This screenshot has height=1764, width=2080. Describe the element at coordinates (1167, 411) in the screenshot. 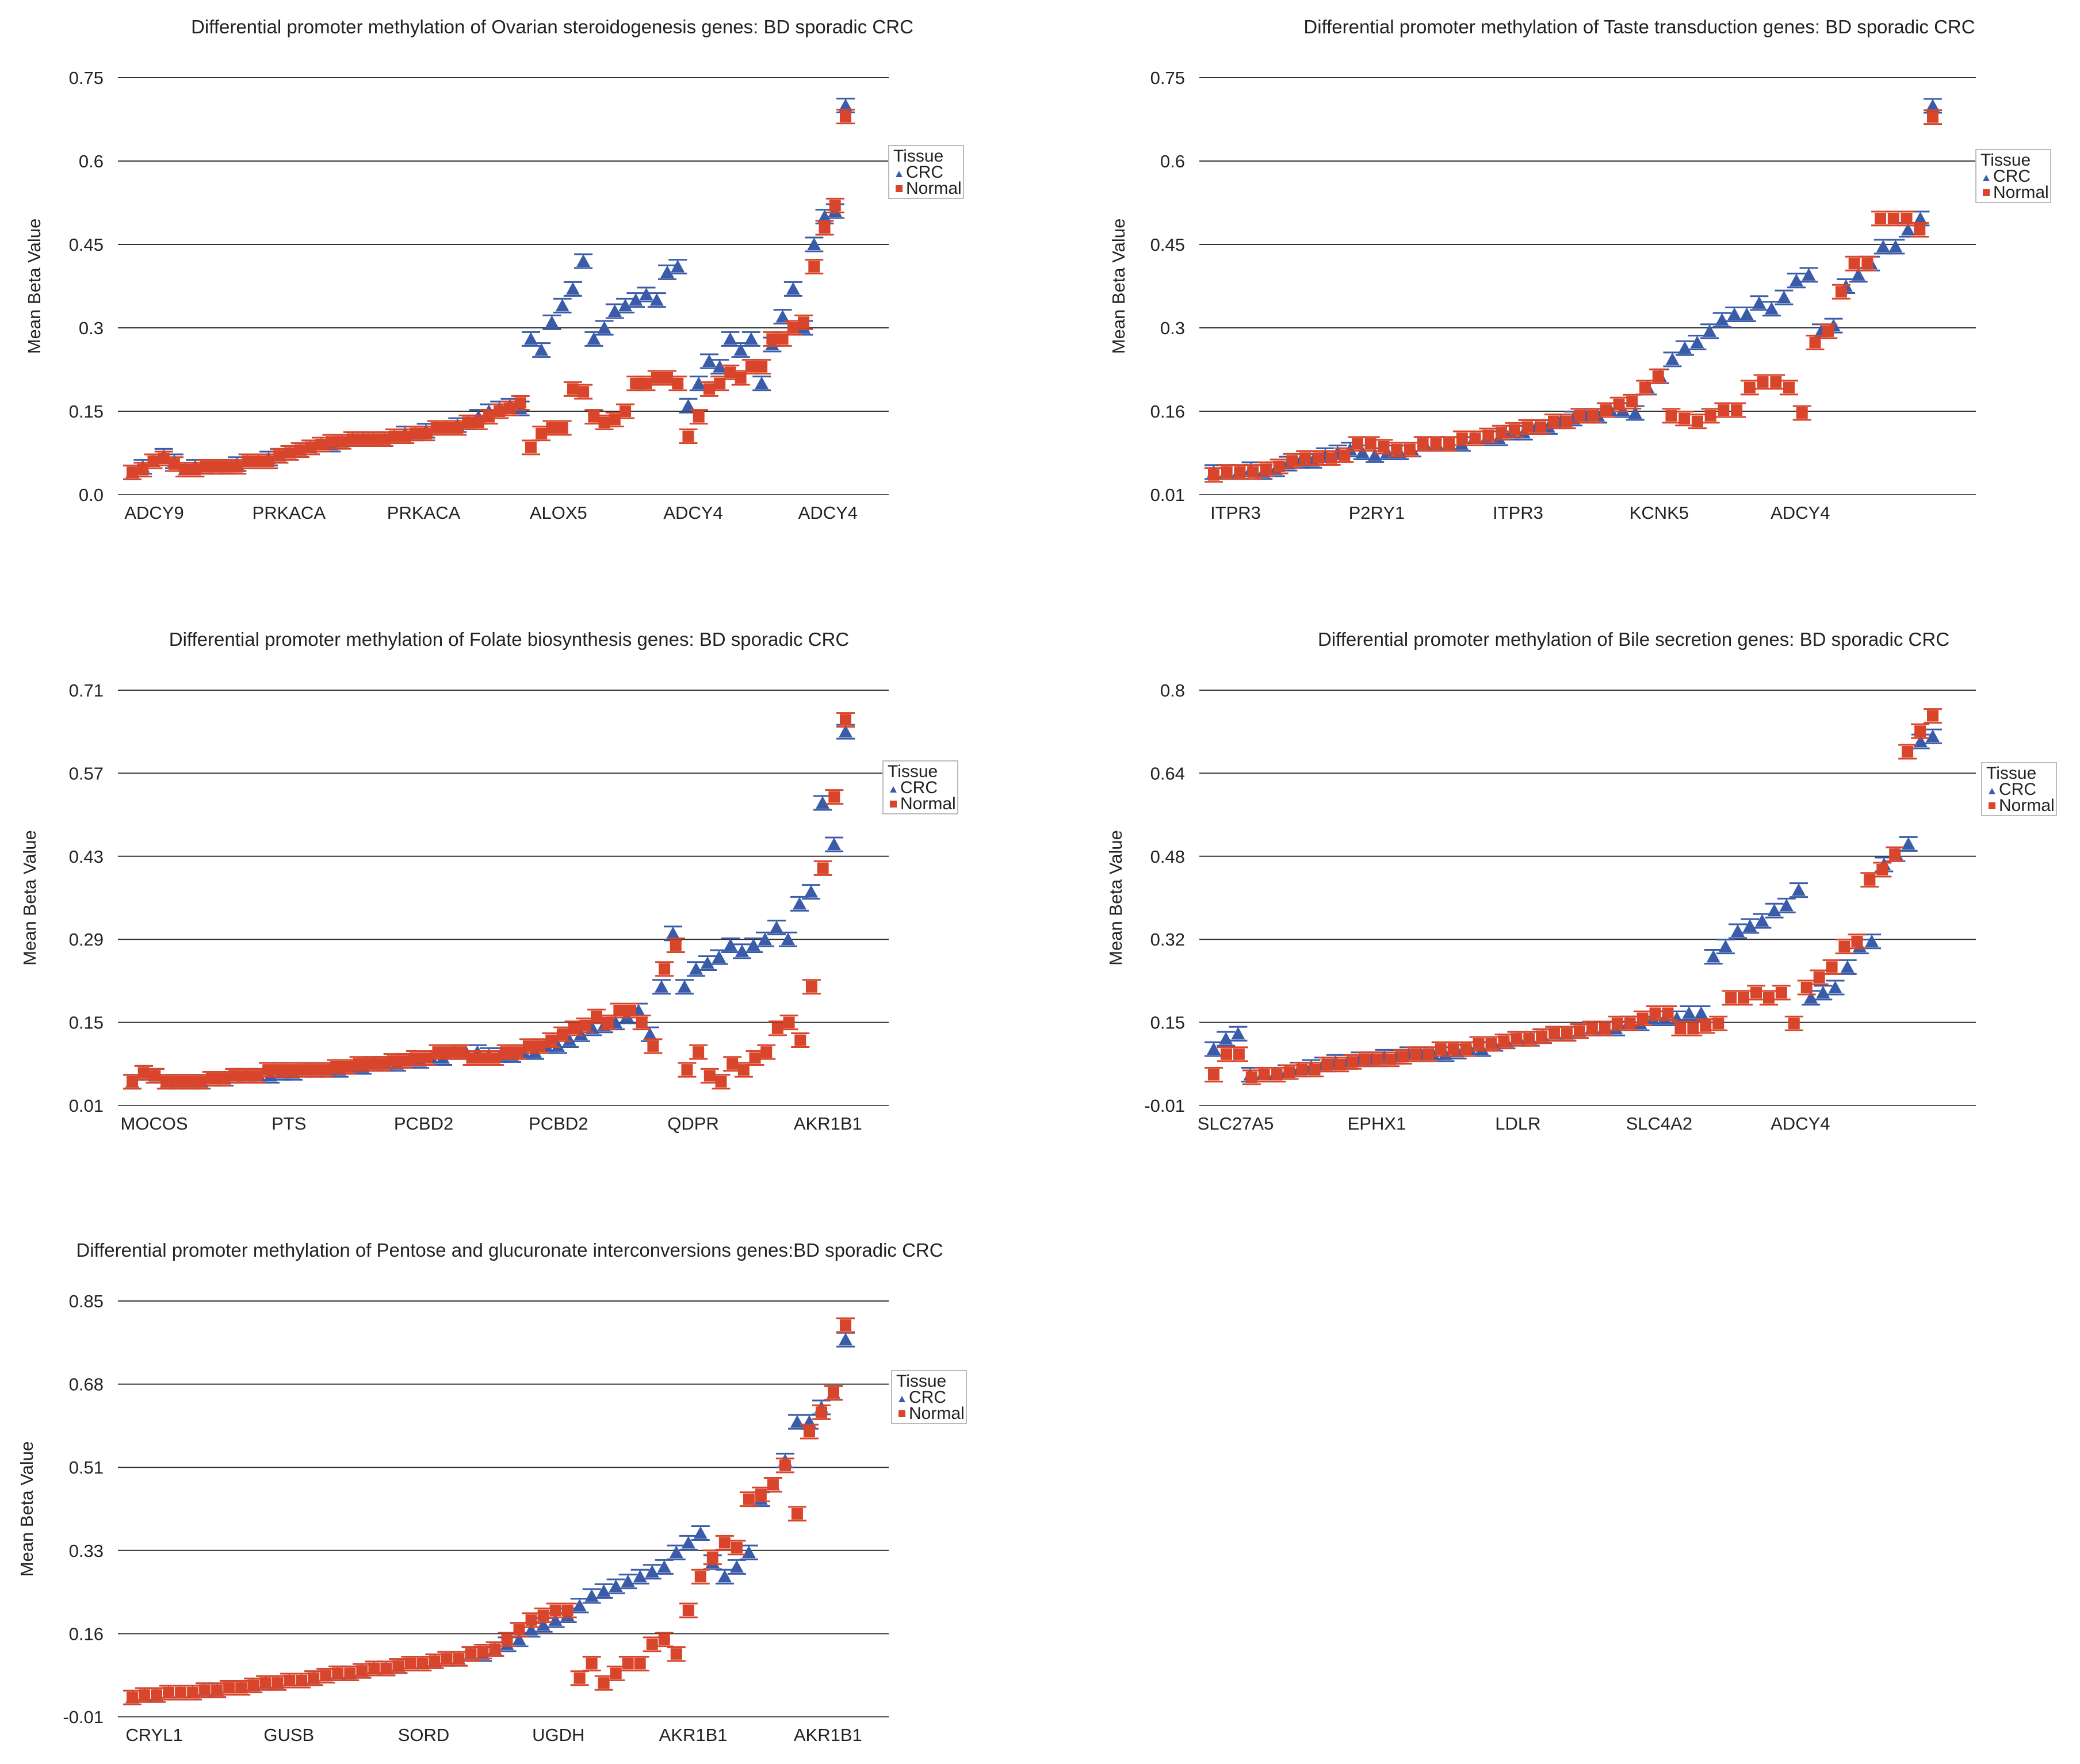

I see `chart-2-ytick-label: 0.16` at that location.